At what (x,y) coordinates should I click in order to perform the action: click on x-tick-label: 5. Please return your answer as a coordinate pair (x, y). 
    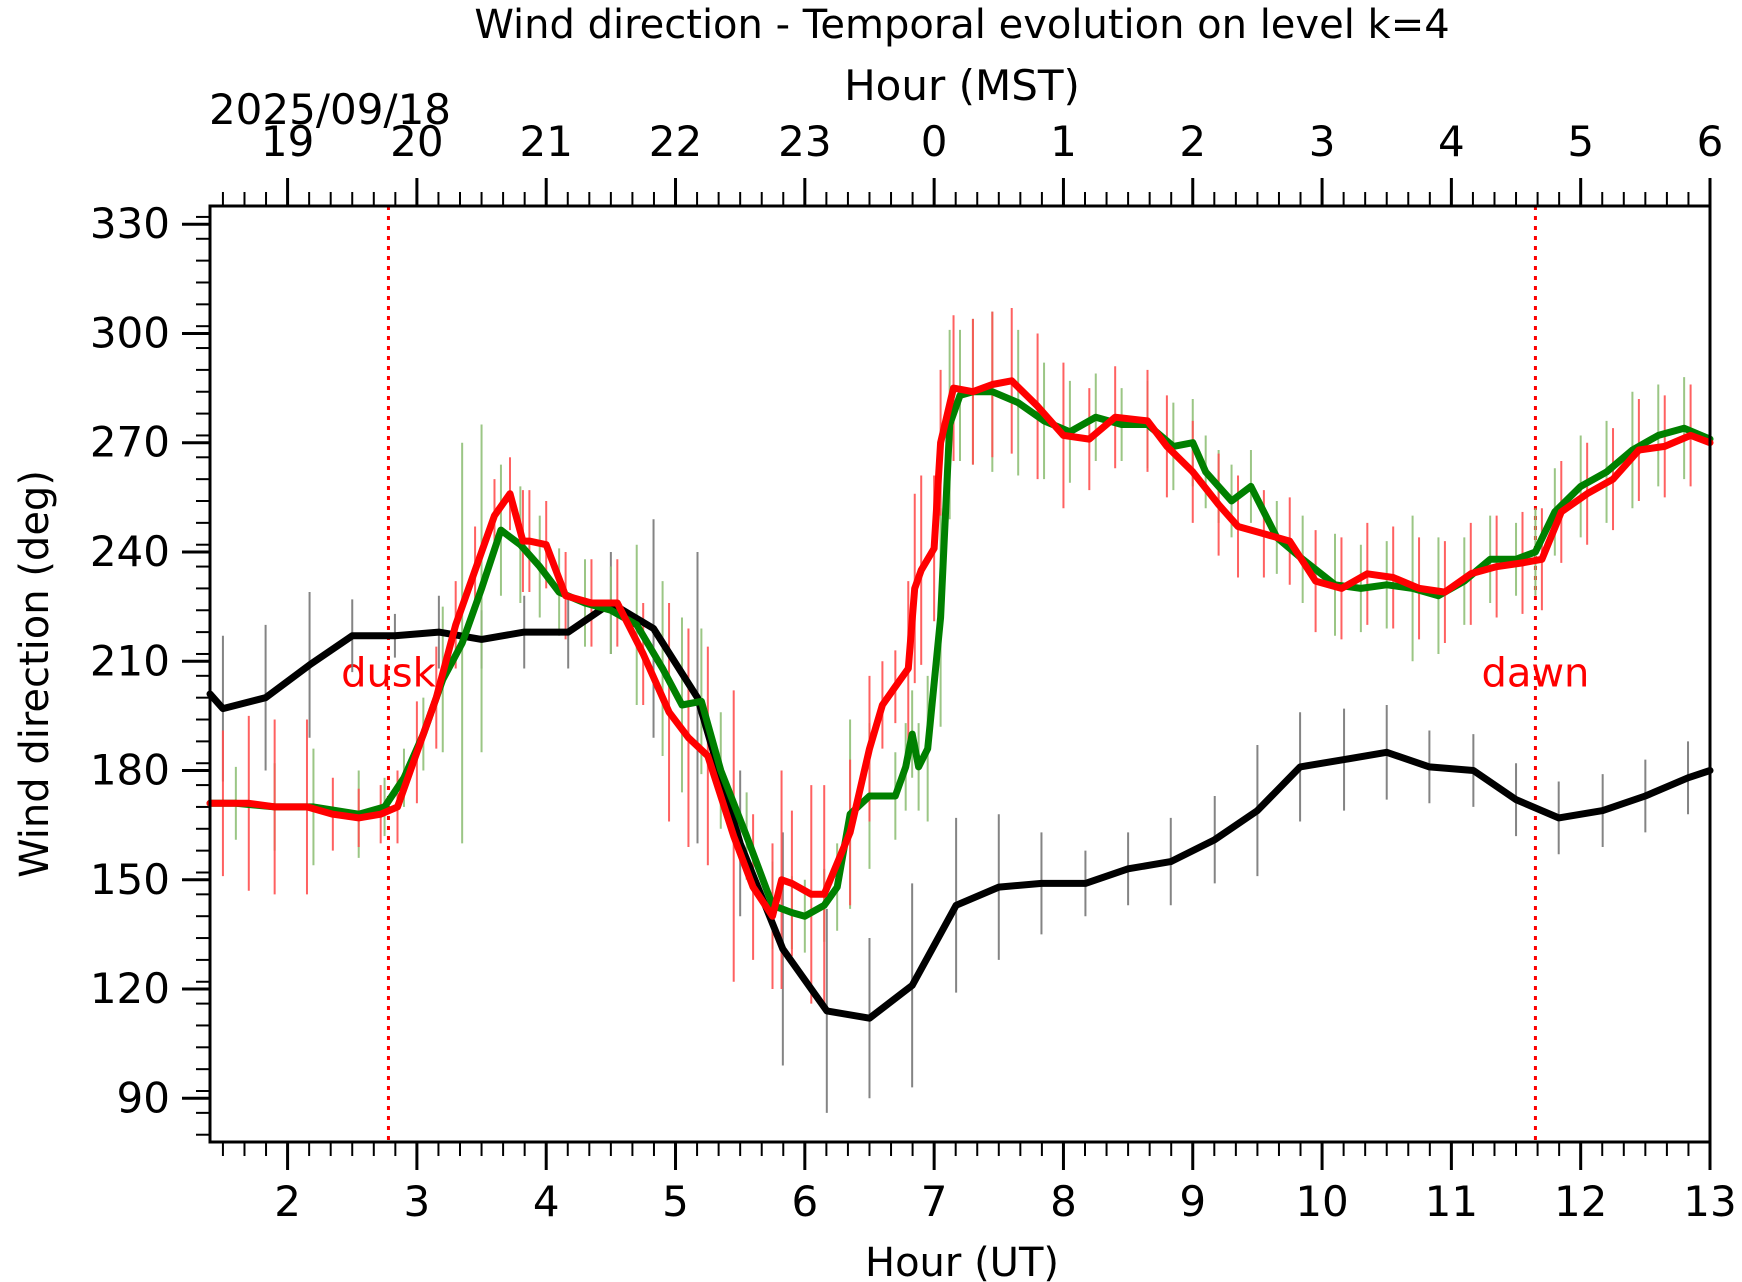
    Looking at the image, I should click on (675, 1201).